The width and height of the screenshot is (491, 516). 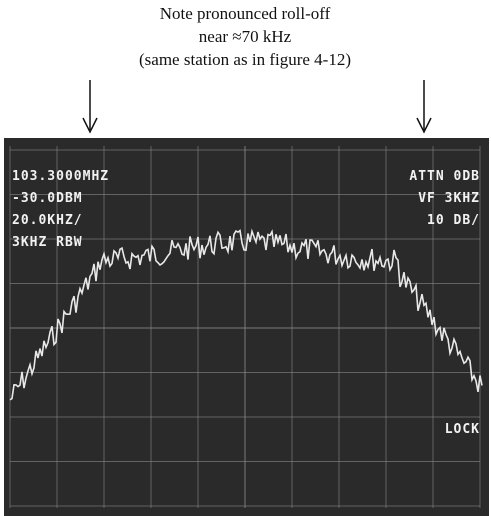 I want to click on annotation-line: near ≈70 kHz, so click(x=245, y=36).